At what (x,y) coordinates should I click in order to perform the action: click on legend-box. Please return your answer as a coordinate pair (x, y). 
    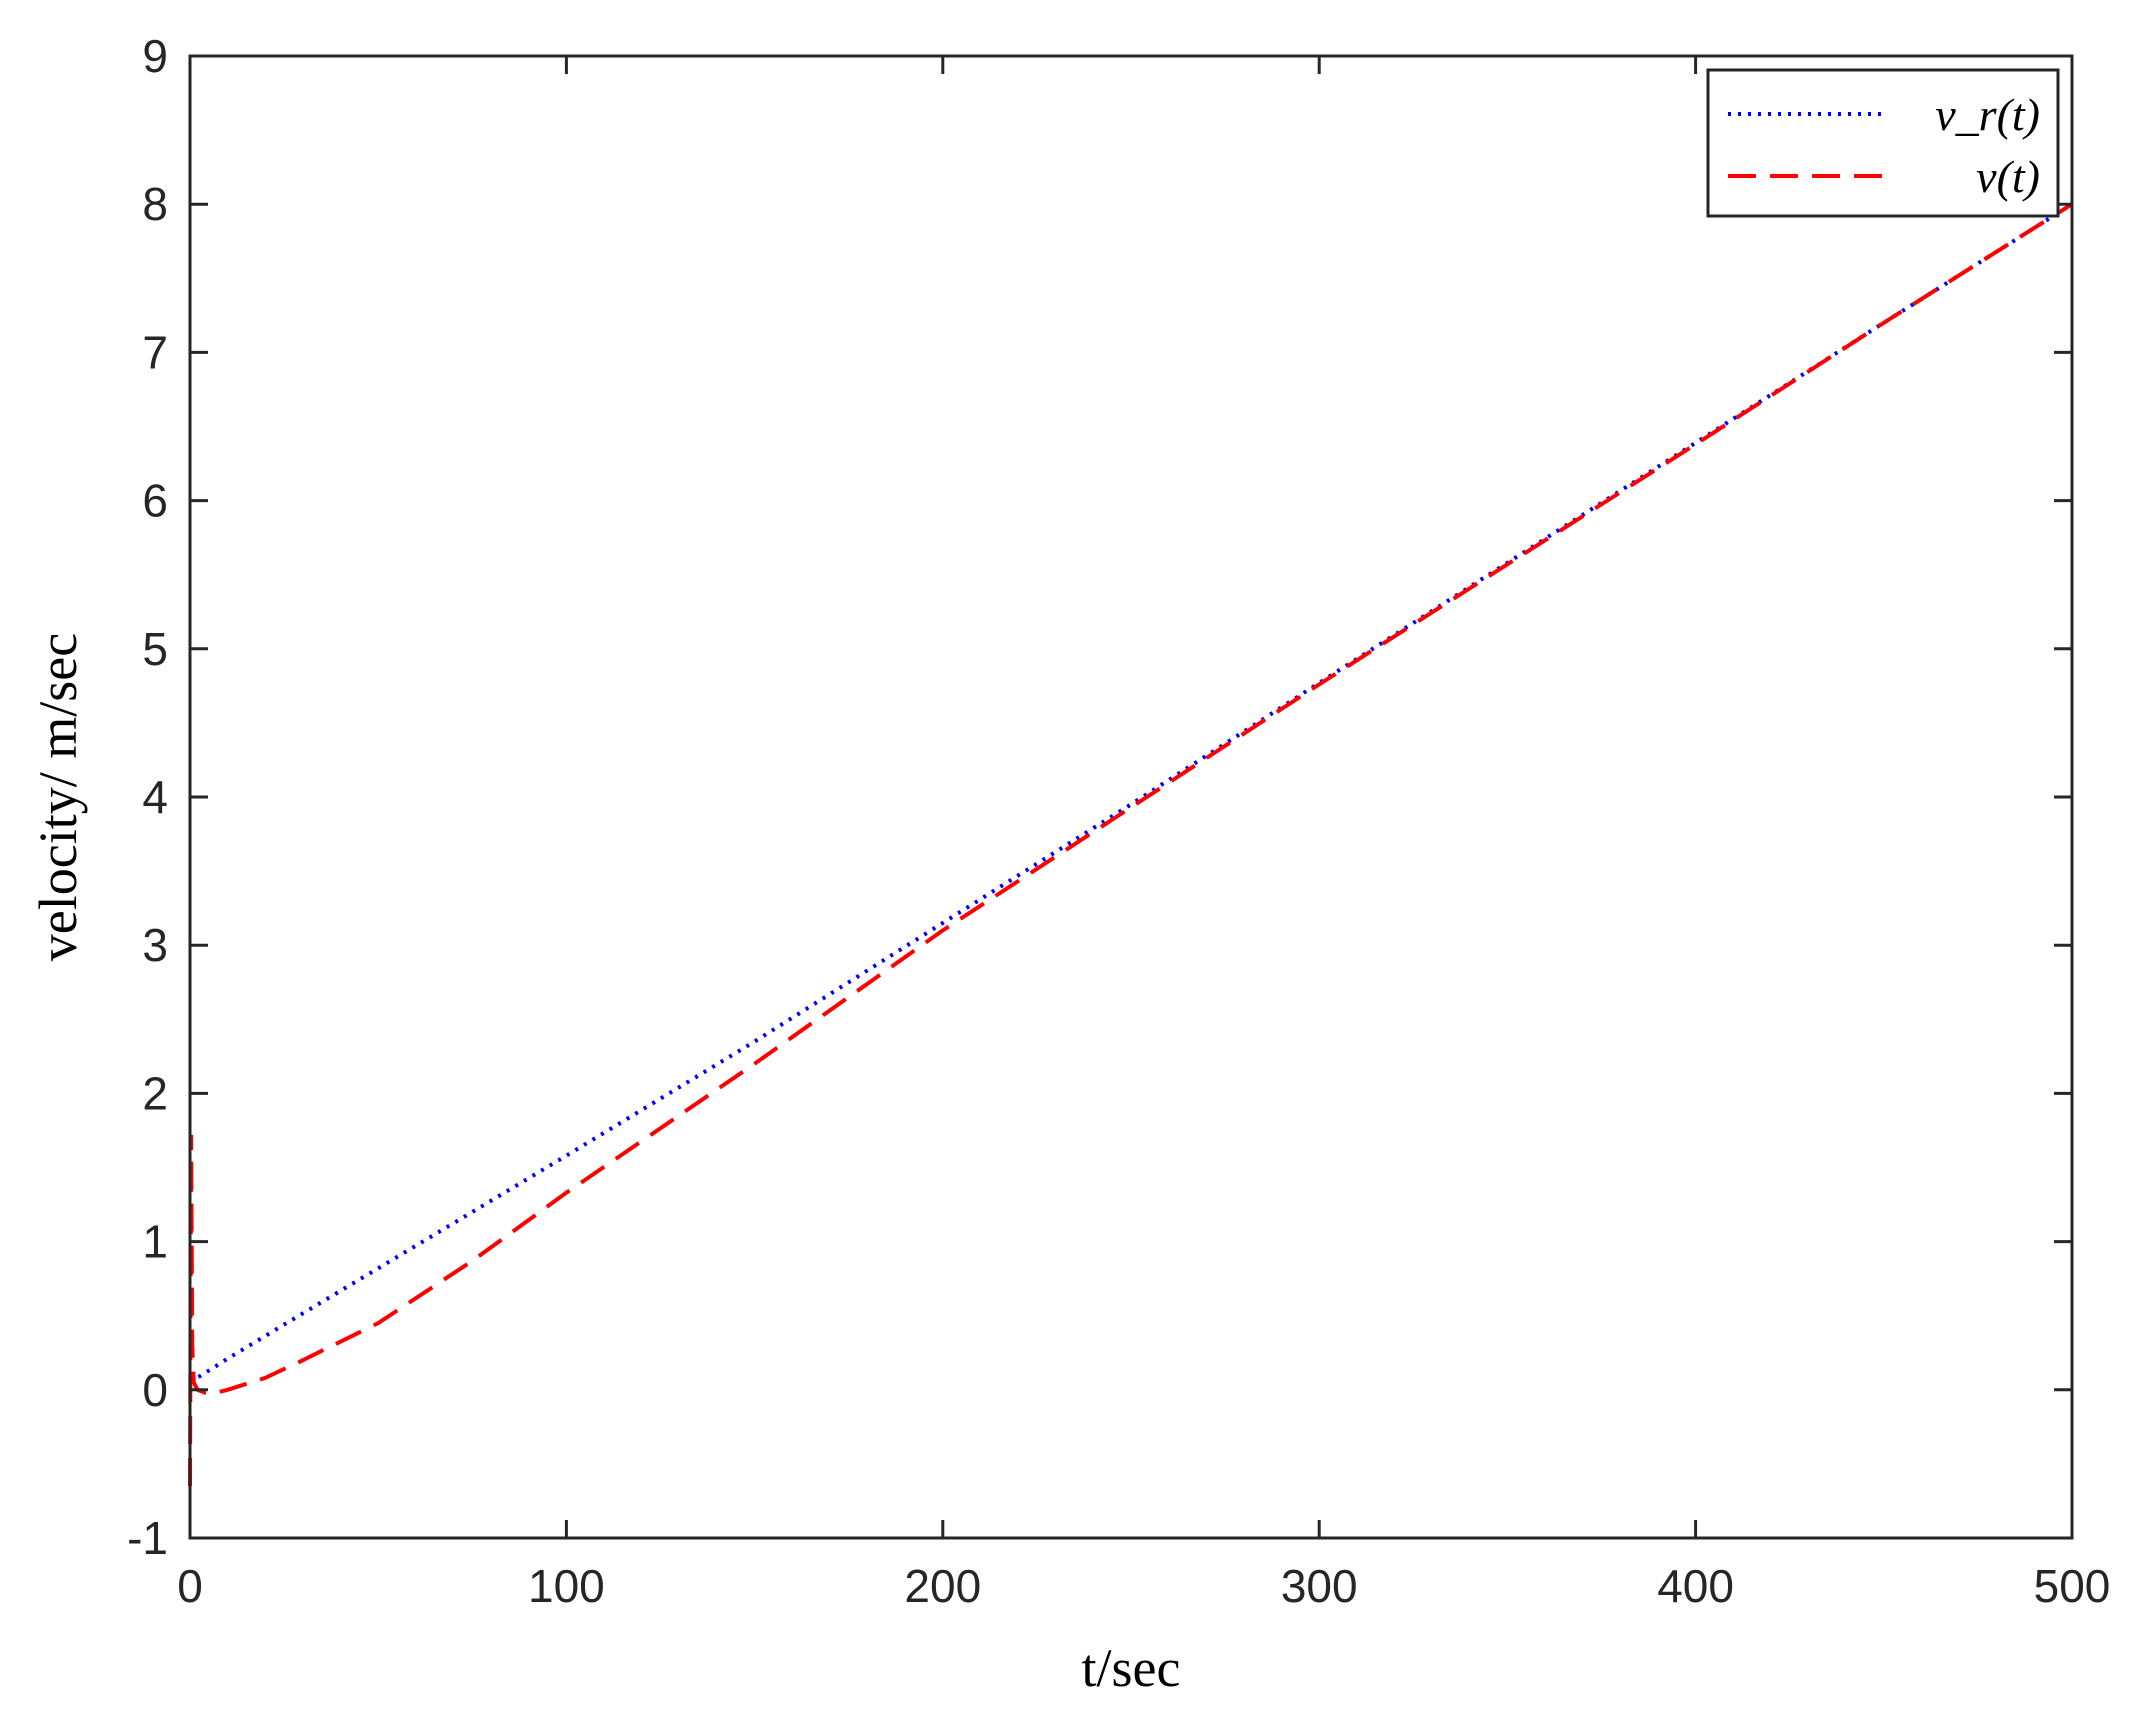
    Looking at the image, I should click on (1883, 143).